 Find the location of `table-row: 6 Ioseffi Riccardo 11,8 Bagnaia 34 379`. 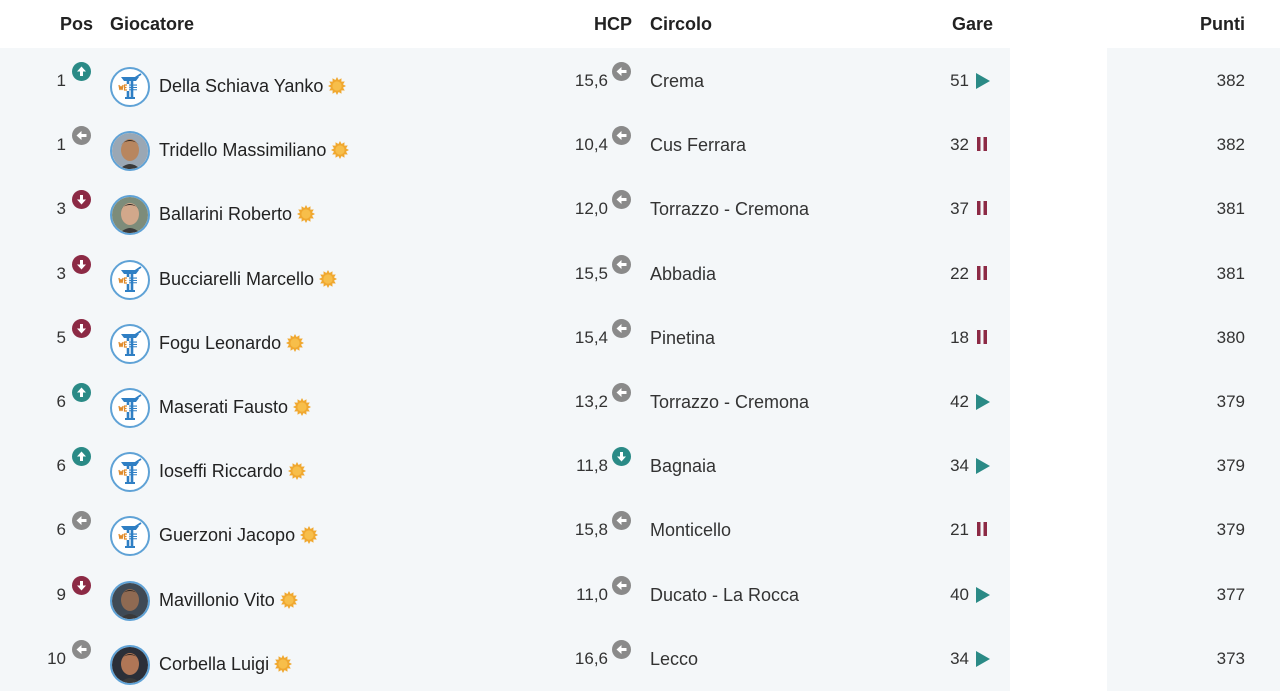

table-row: 6 Ioseffi Riccardo 11,8 Bagnaia 34 379 is located at coordinates (640, 473).